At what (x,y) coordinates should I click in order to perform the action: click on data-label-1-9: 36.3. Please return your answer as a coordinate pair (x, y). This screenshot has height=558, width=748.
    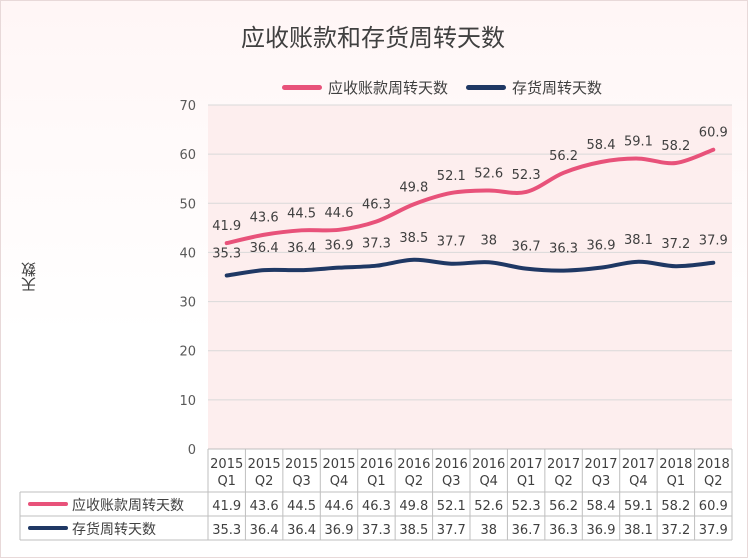
    Looking at the image, I should click on (563, 249).